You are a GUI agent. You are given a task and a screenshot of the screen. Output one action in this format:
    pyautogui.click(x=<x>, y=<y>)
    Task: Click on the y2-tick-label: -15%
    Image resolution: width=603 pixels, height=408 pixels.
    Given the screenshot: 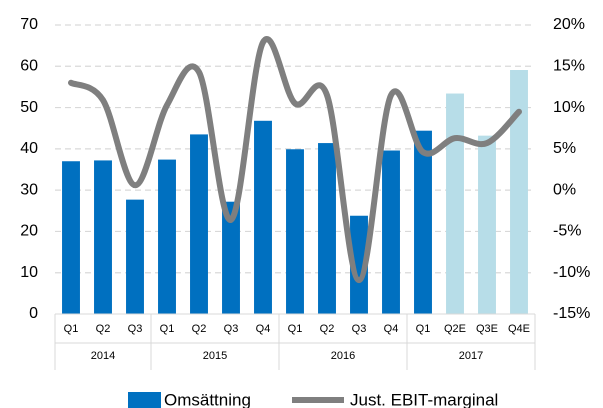 What is the action you would take?
    pyautogui.click(x=571, y=313)
    